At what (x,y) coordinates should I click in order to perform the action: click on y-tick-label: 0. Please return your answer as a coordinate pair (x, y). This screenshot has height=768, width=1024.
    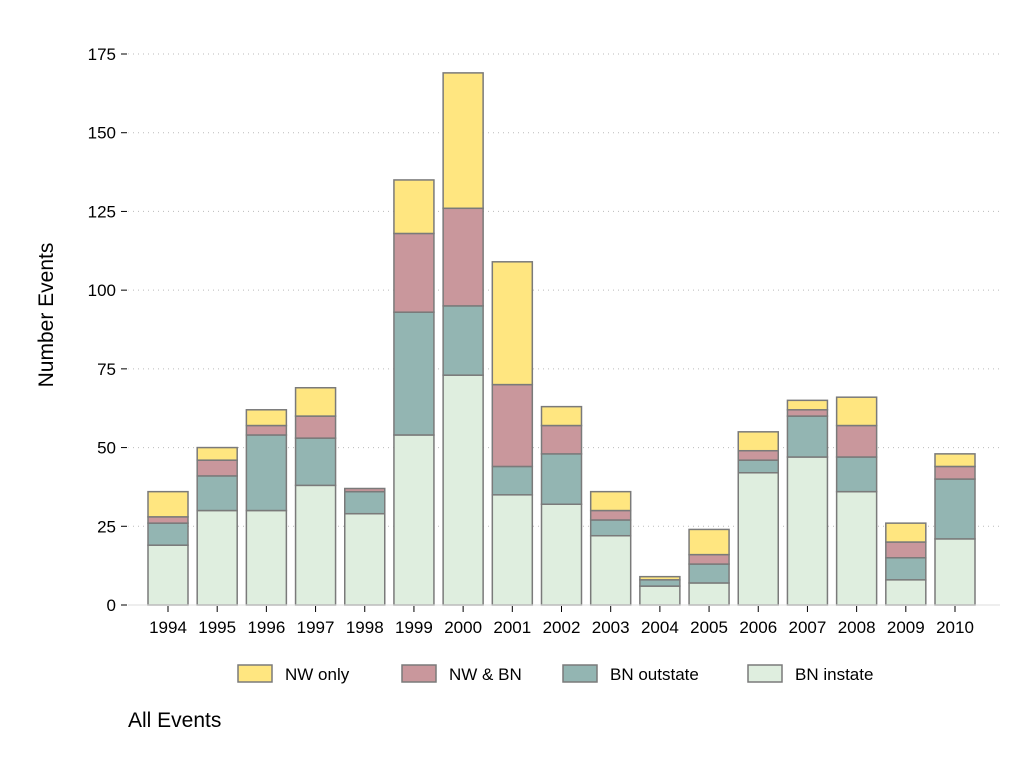
    Looking at the image, I should click on (111, 605).